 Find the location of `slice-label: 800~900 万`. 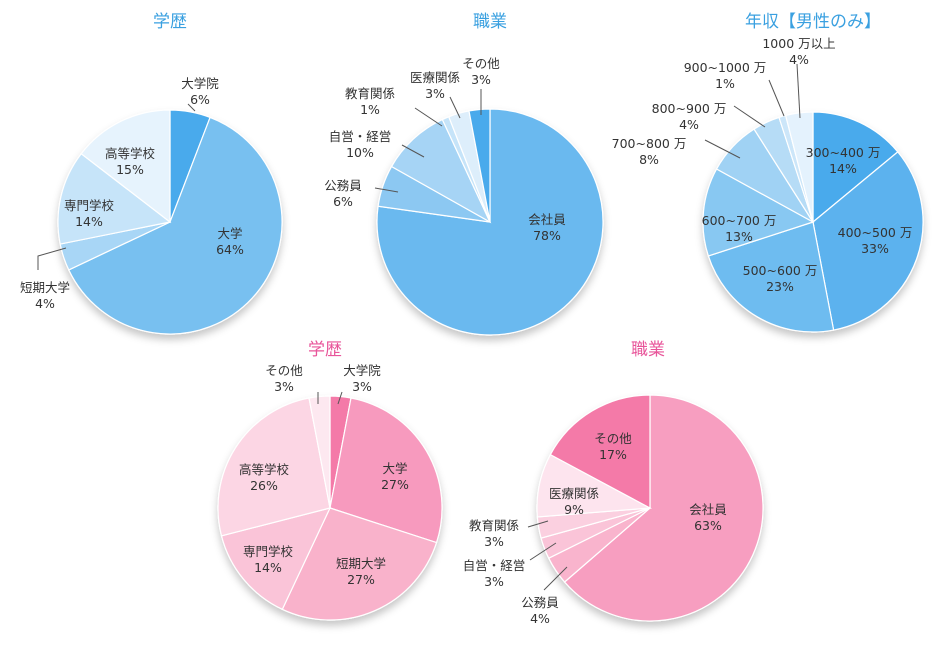

slice-label: 800~900 万 is located at coordinates (689, 108).